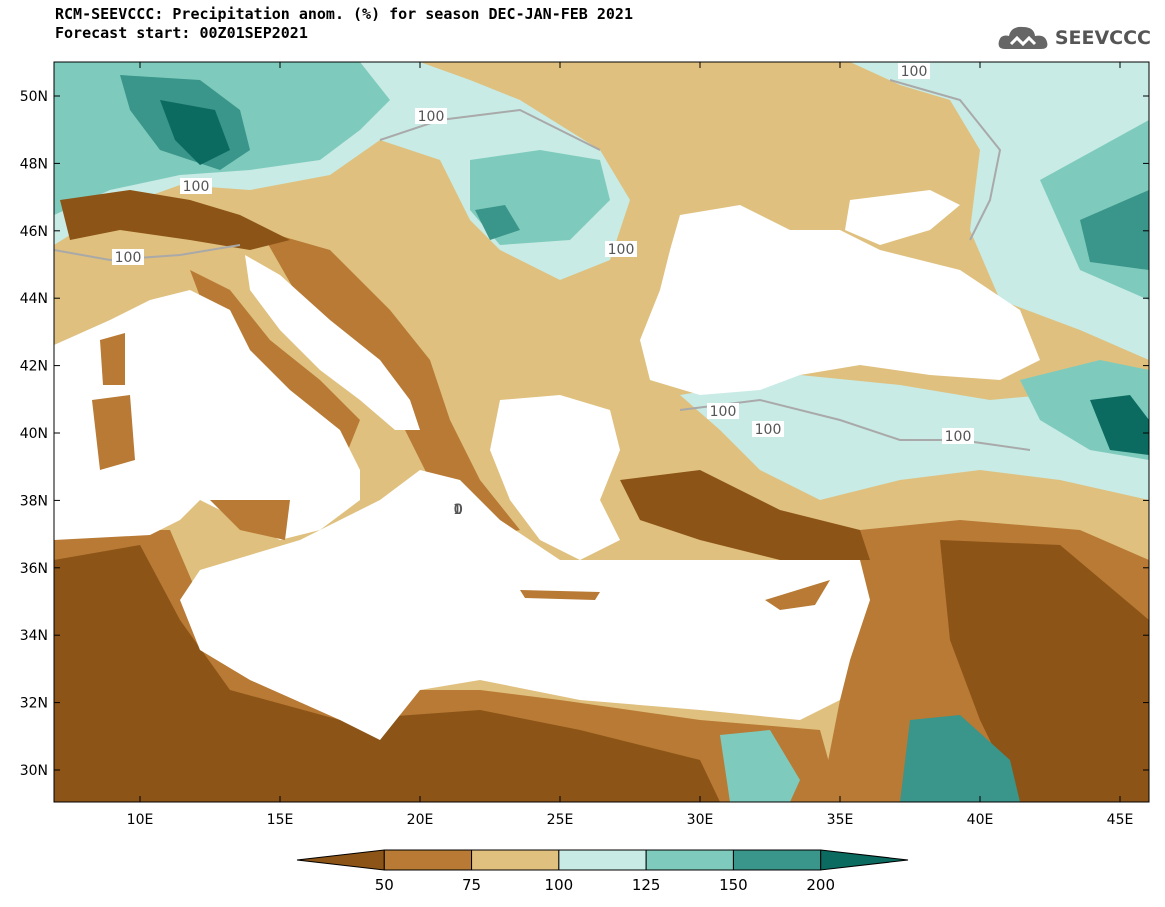 The width and height of the screenshot is (1165, 907). Describe the element at coordinates (250, 520) in the screenshot. I see `sicily-dry` at that location.